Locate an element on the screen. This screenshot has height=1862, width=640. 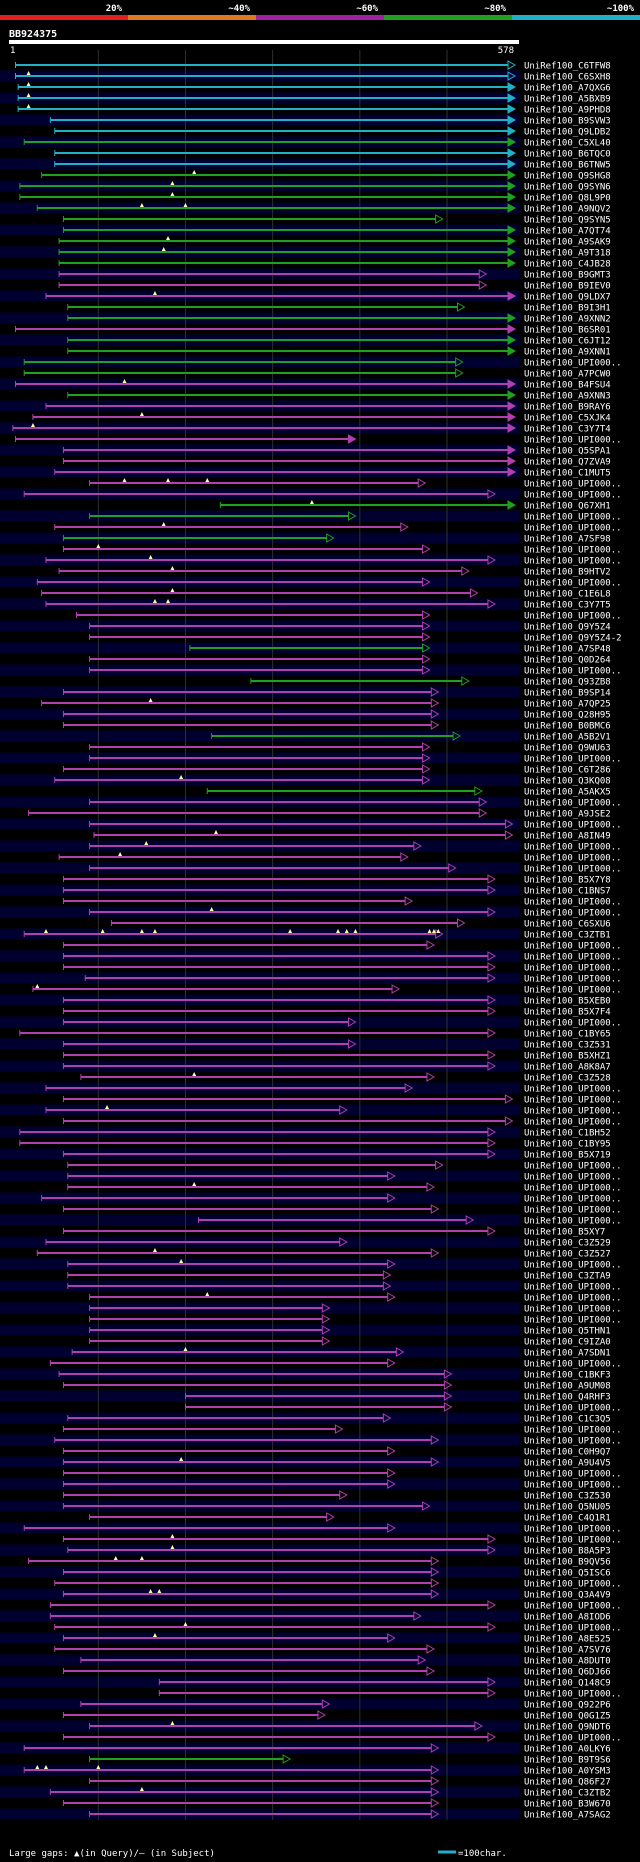
hit-label: UniRef100_B4FSU4 is located at coordinates (567, 386).